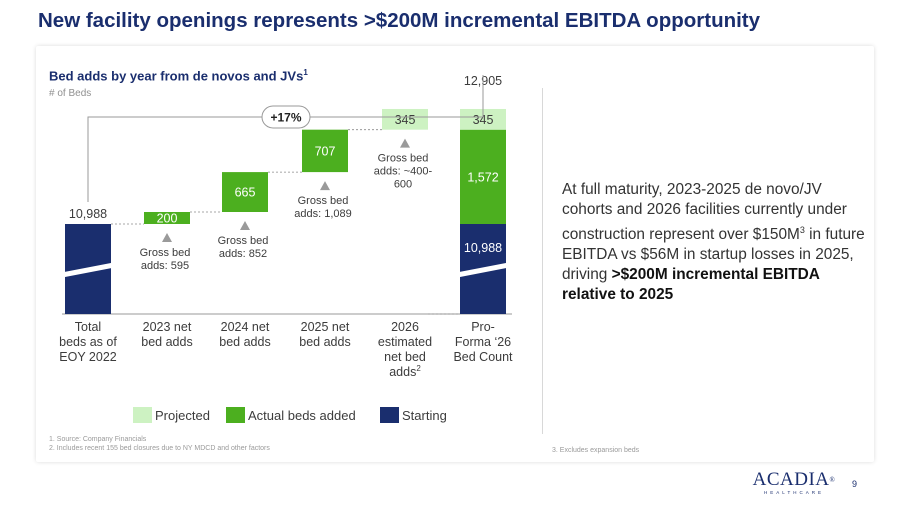 This screenshot has width=900, height=506. I want to click on bar-1-value-label: 200, so click(167, 219).